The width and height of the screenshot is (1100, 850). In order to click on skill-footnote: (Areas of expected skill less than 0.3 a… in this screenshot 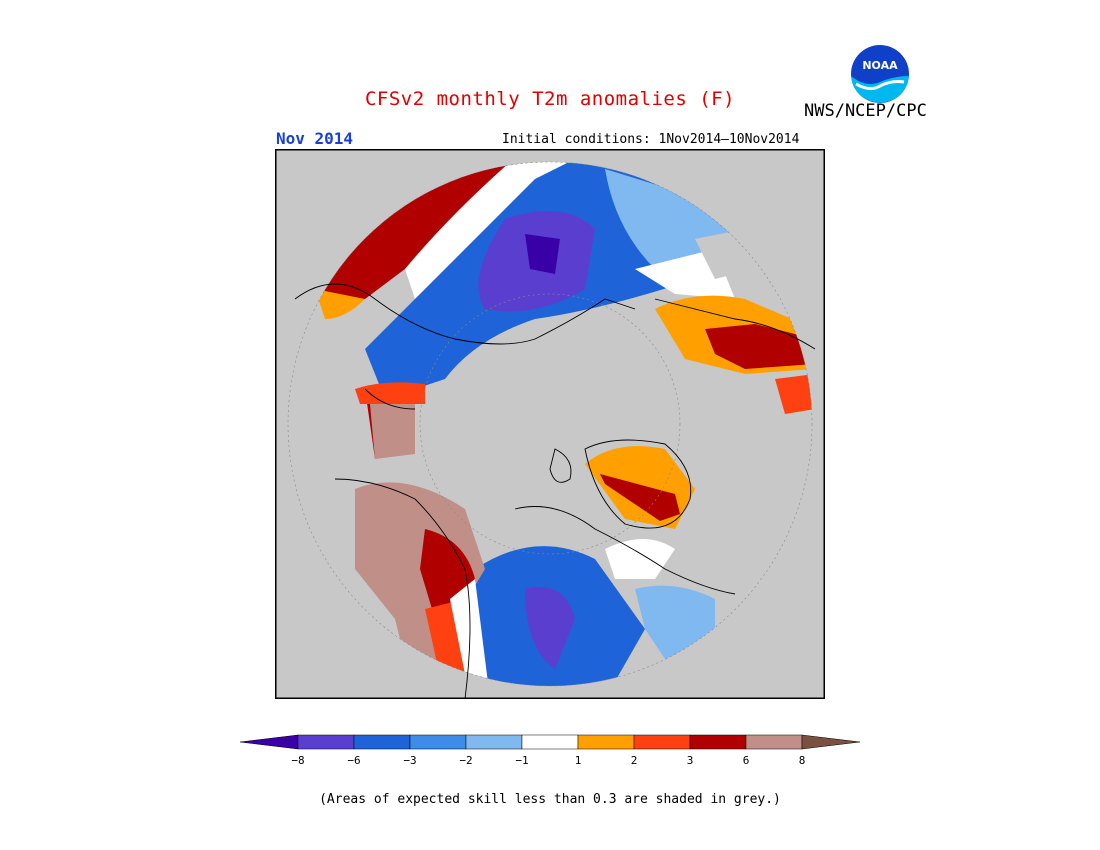, I will do `click(550, 799)`.